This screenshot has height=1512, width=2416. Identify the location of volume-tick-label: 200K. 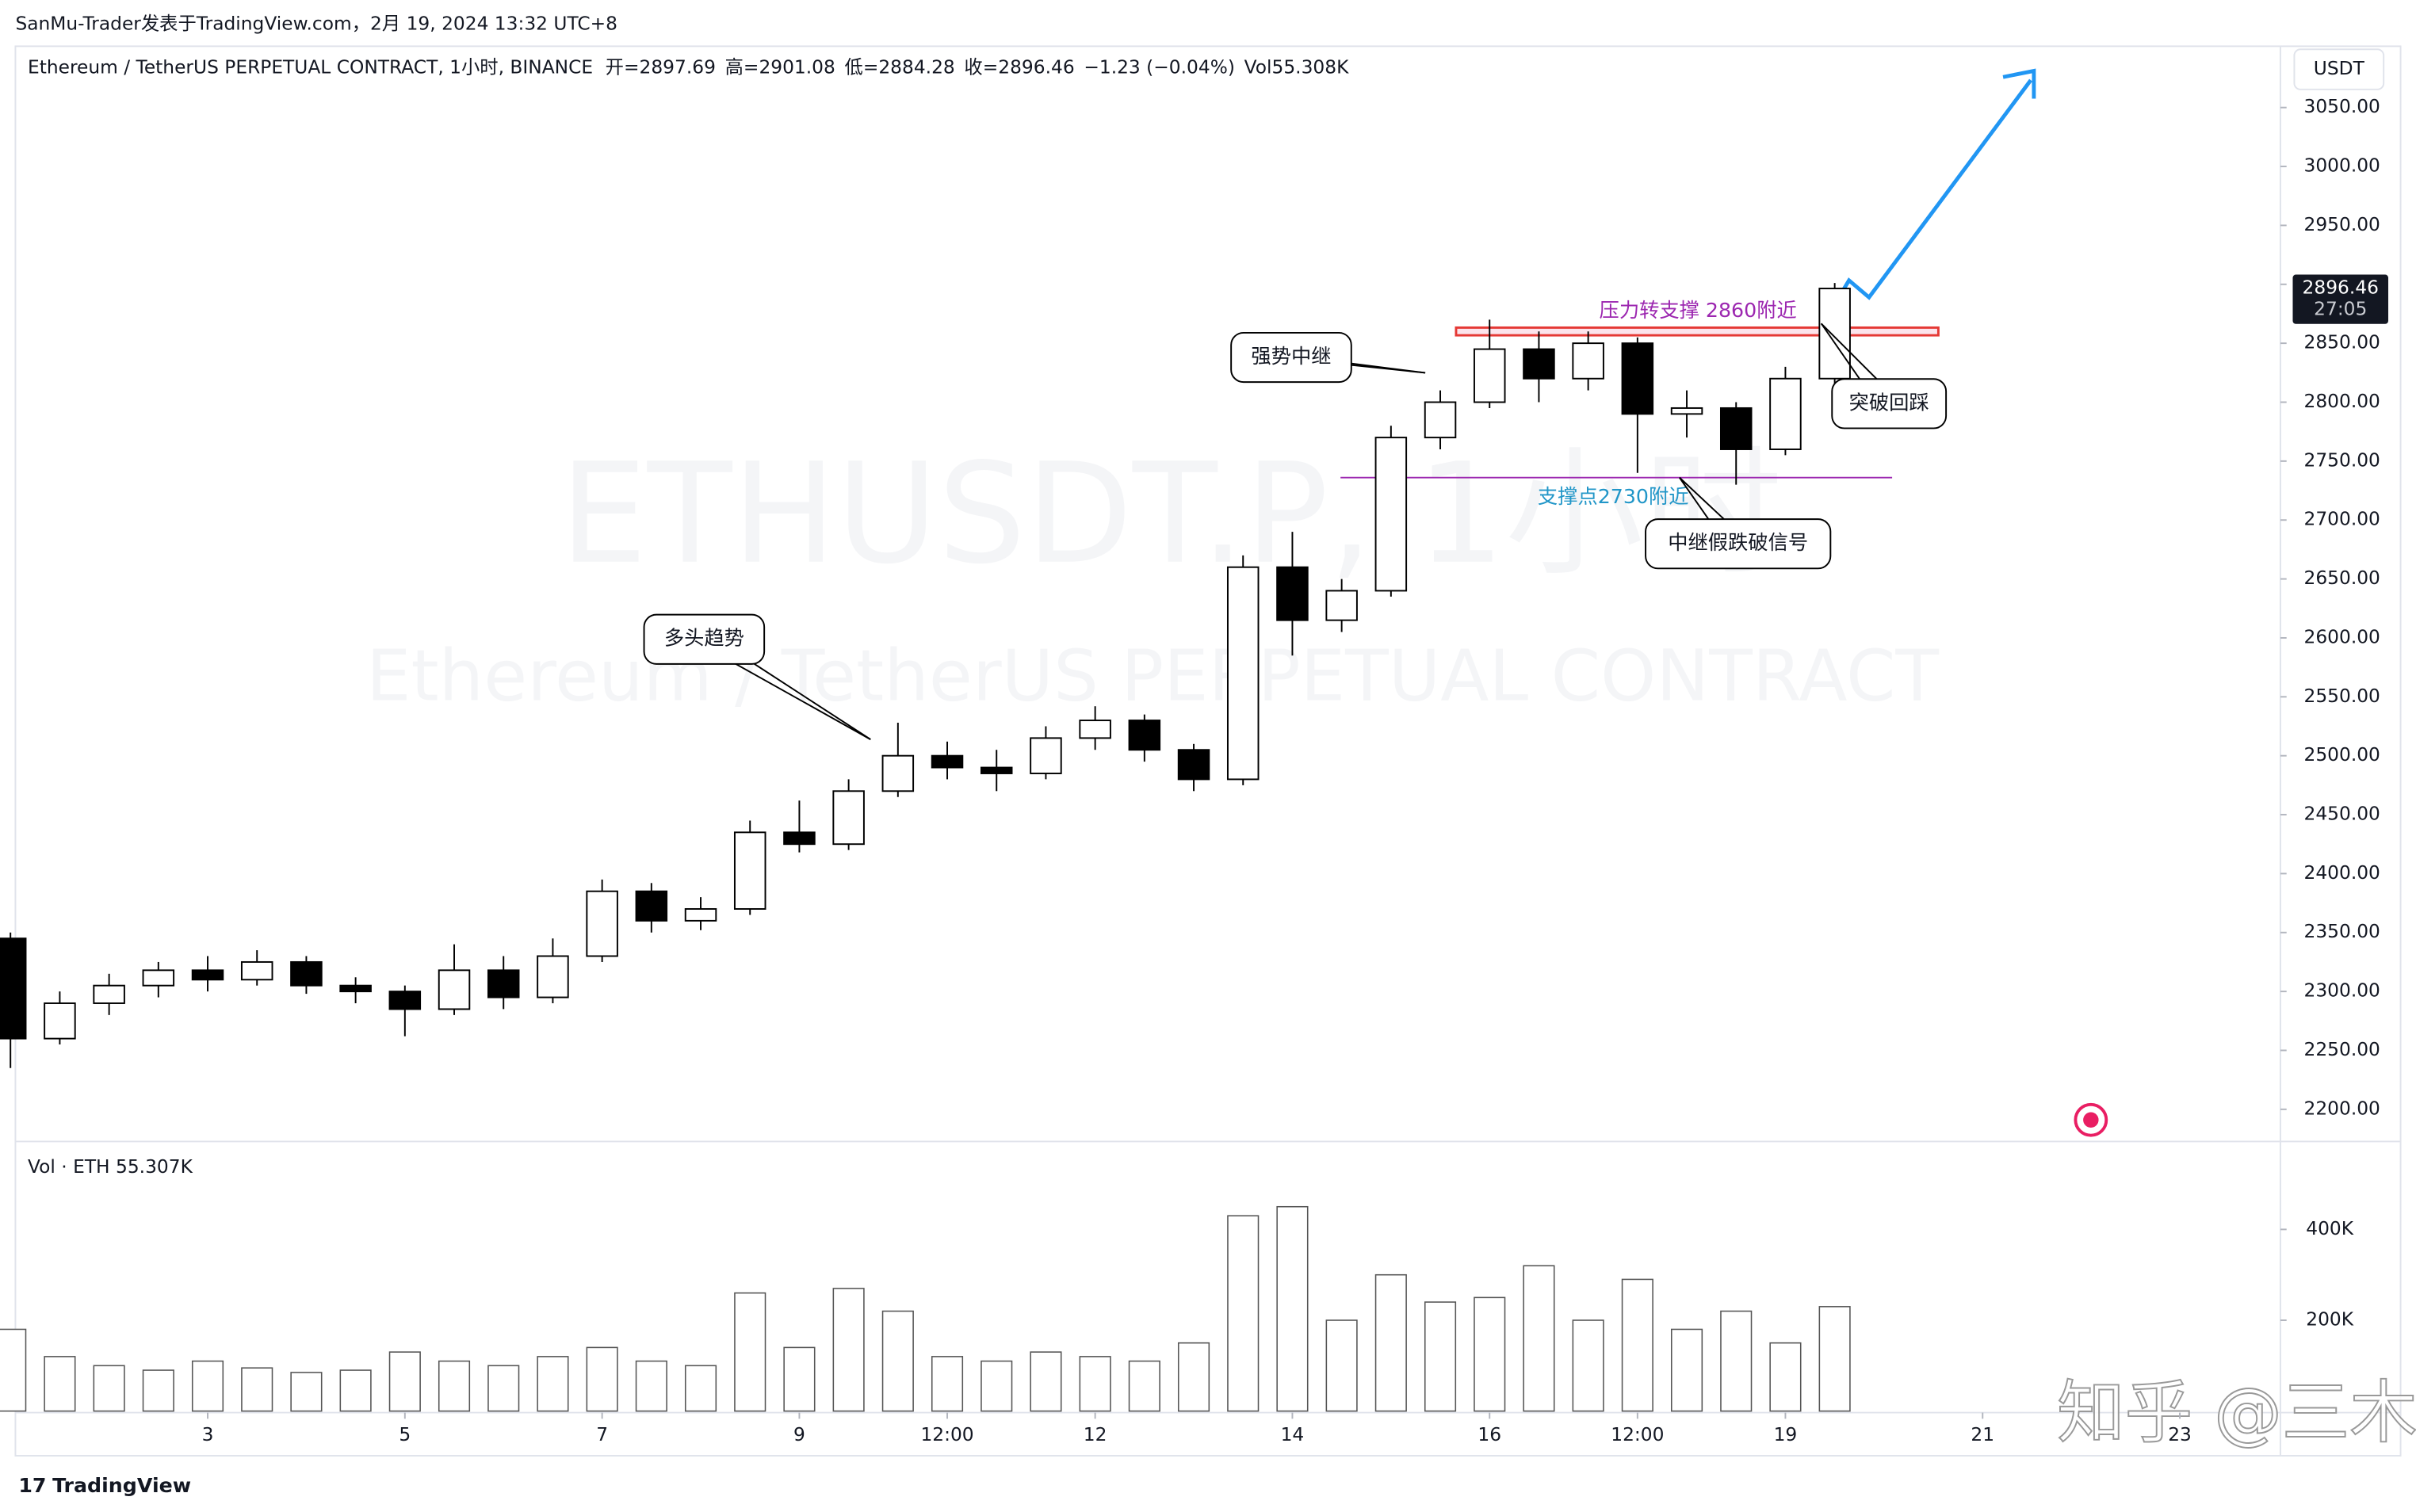
(2329, 1320).